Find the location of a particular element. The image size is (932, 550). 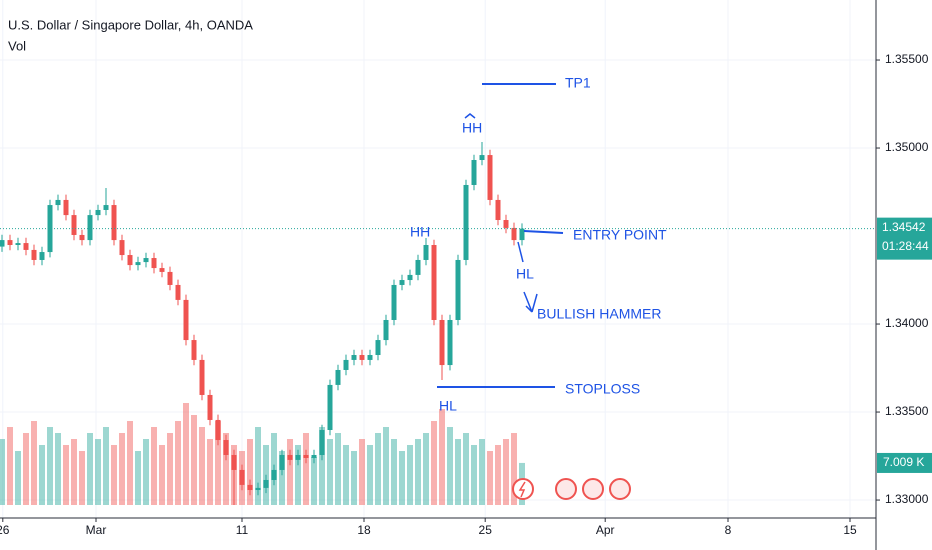

time-axis-bg is located at coordinates (466, 534).